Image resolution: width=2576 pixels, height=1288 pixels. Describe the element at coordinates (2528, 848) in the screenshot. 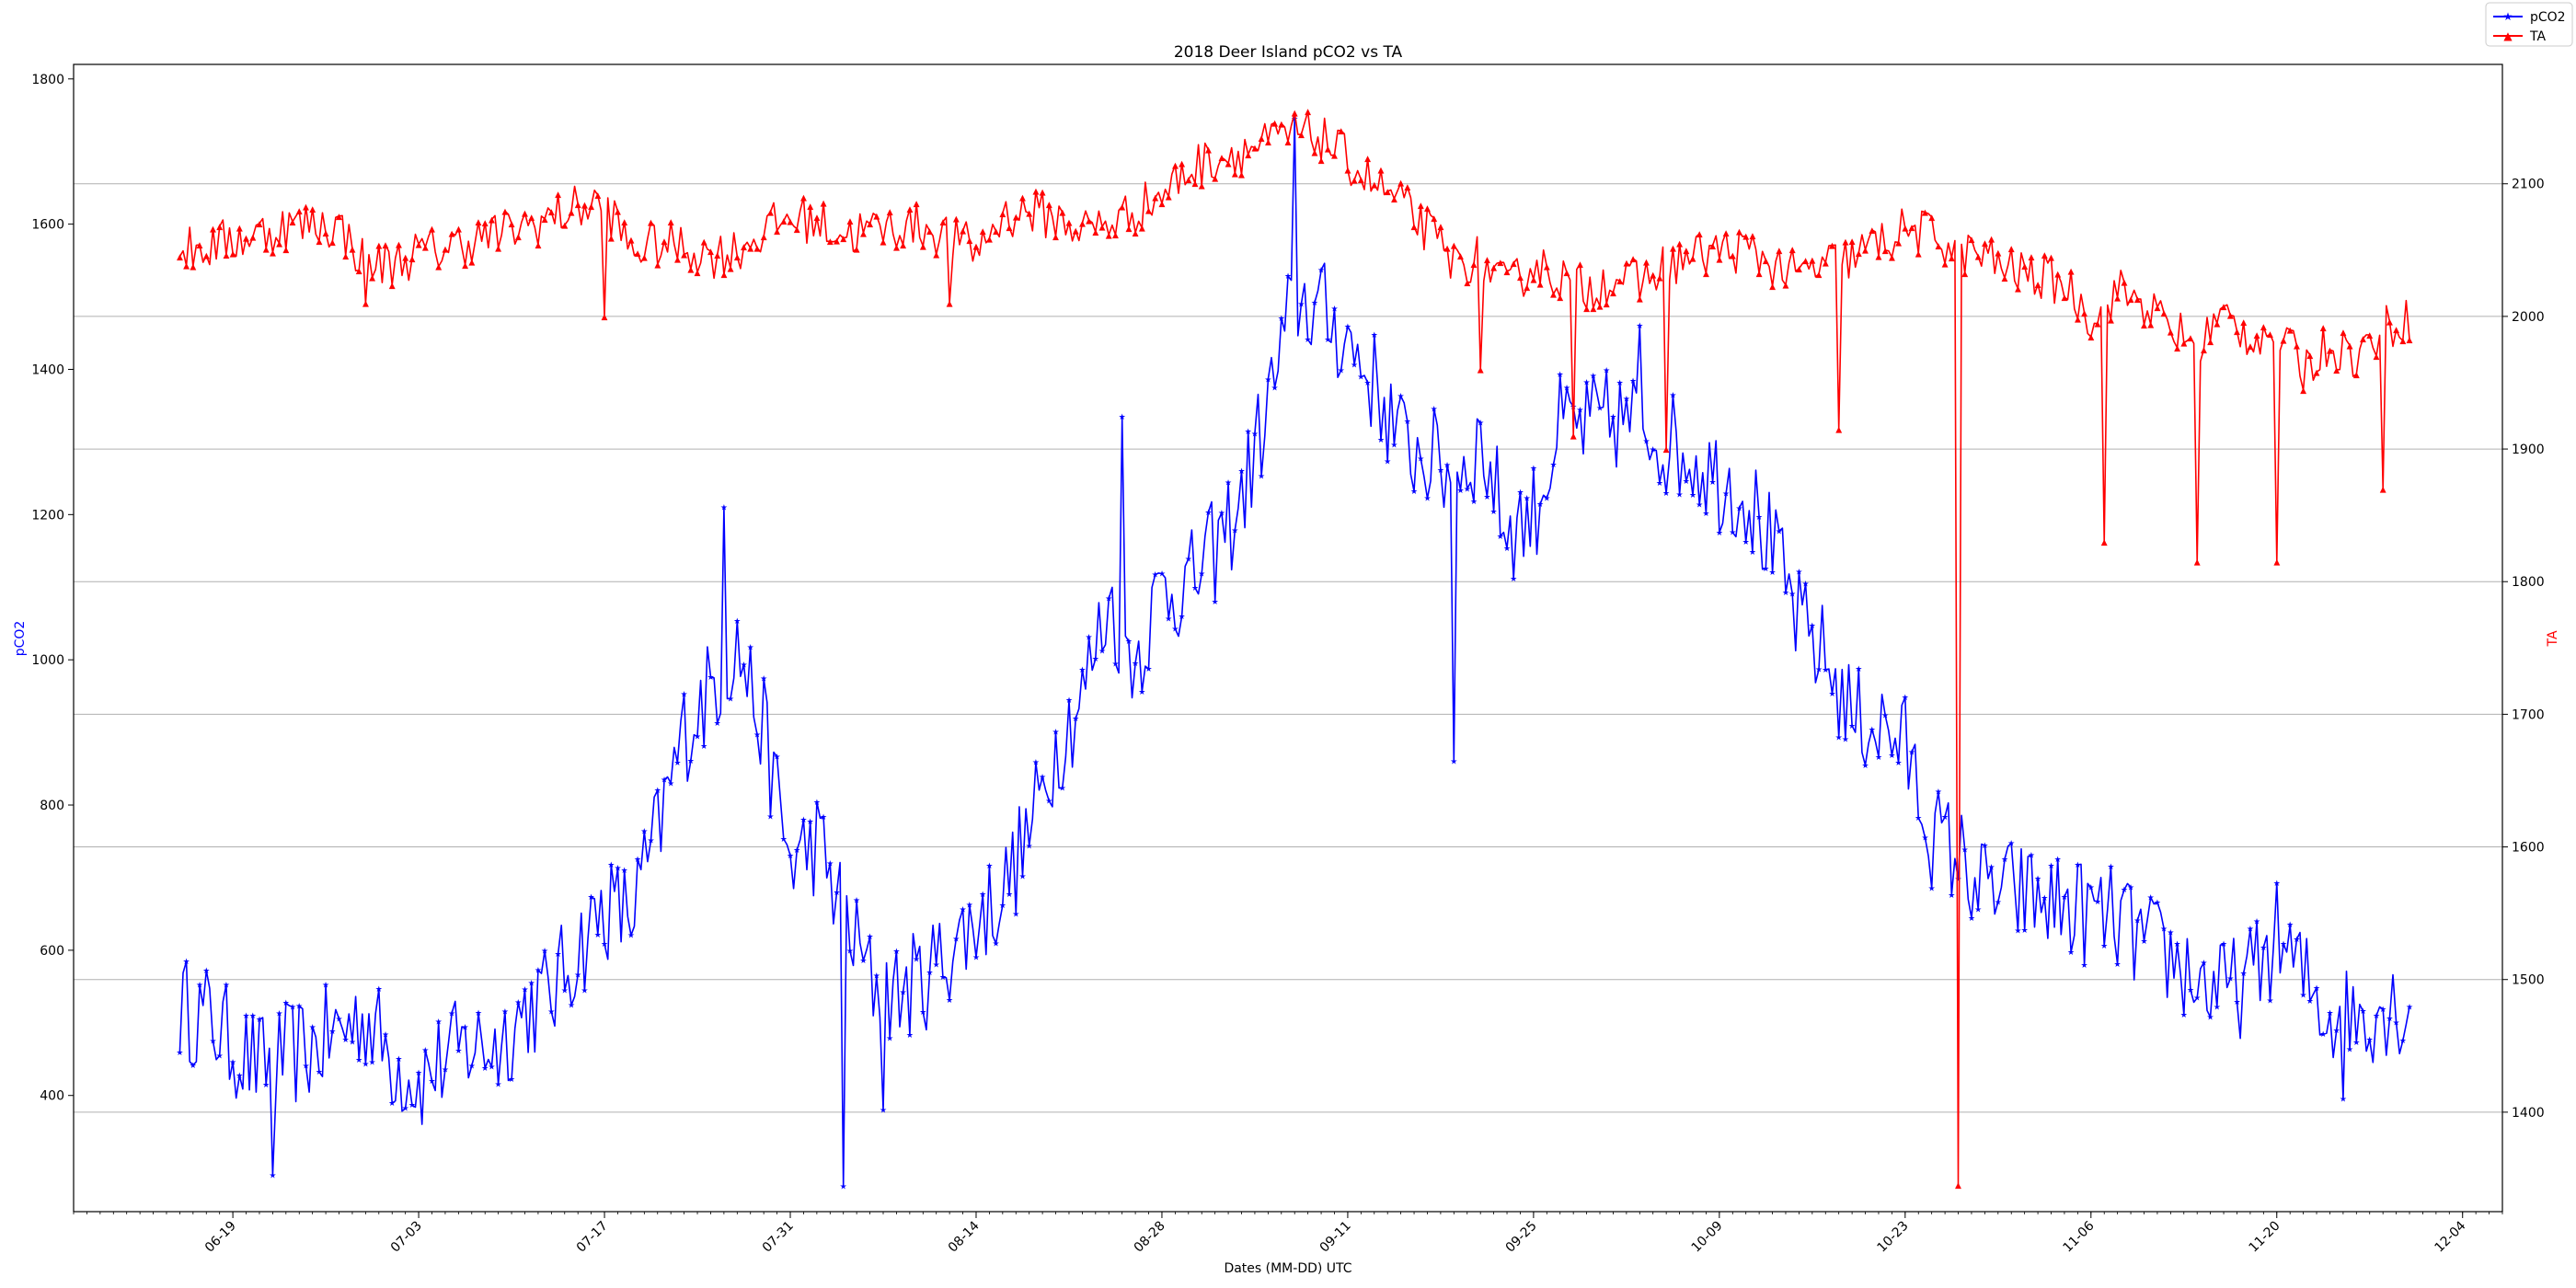

I see `right-tick-label: 1600` at that location.